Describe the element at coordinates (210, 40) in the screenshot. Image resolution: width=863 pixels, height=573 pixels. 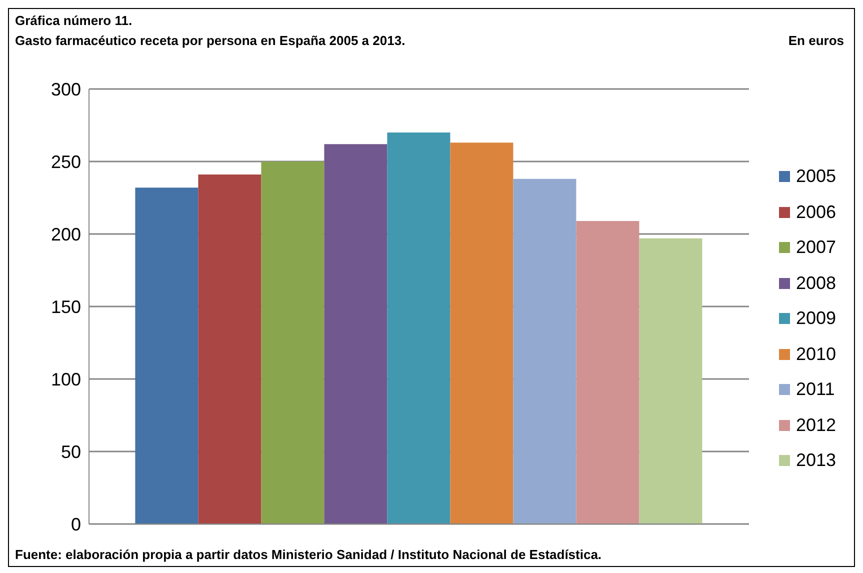
I see `chart-subtitle: Gasto farmacéutico receta por persona en España 2005 a 2013.` at that location.